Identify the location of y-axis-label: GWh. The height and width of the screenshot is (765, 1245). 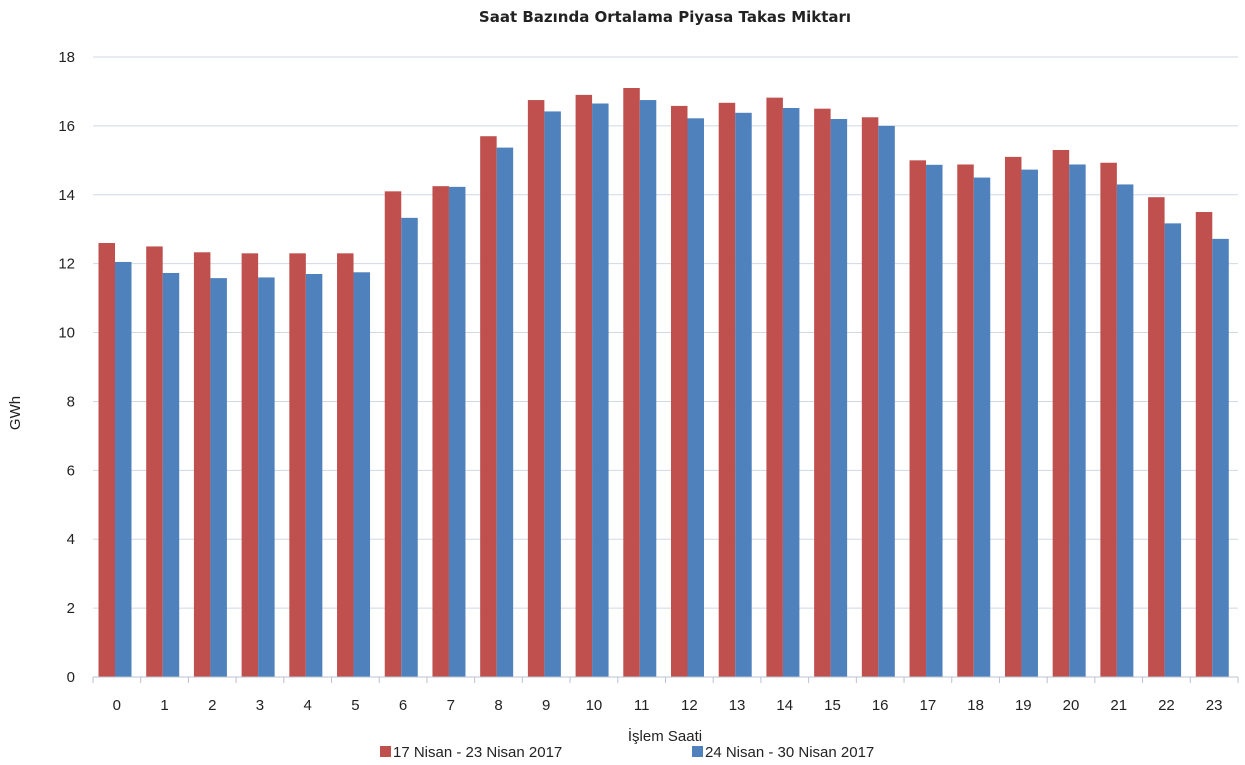
(15, 413).